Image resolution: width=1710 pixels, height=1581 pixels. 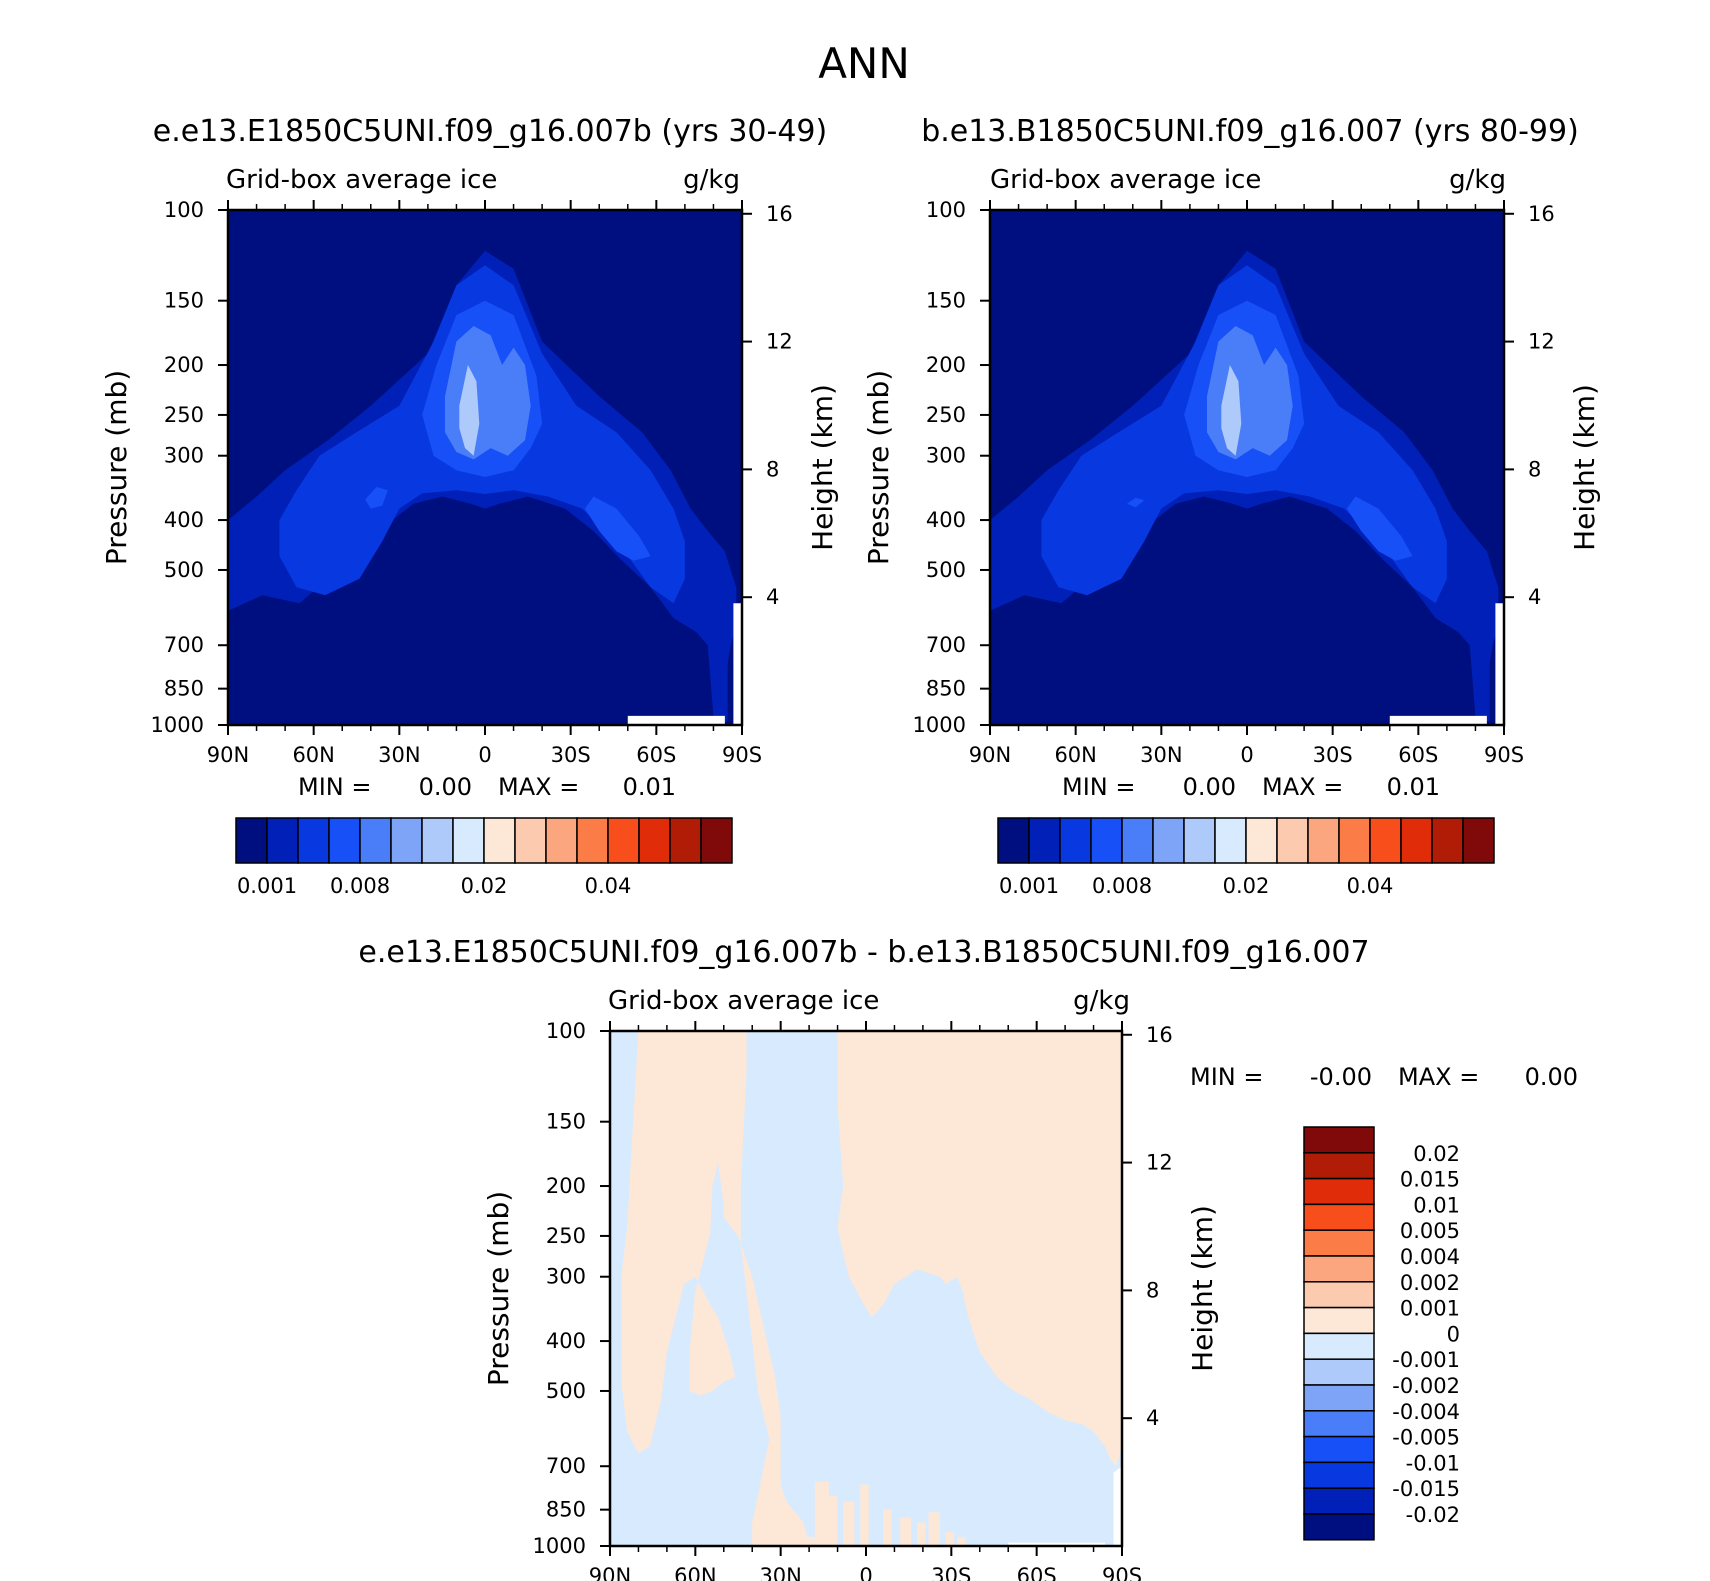 What do you see at coordinates (1430, 1231) in the screenshot?
I see `colorbar-label: 0.005` at bounding box center [1430, 1231].